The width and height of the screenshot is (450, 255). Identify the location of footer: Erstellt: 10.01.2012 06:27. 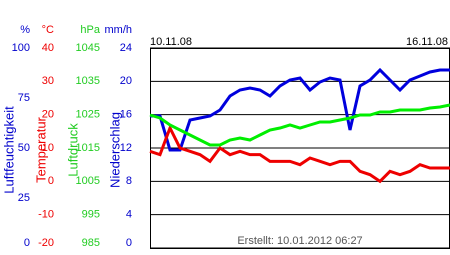
(299, 241).